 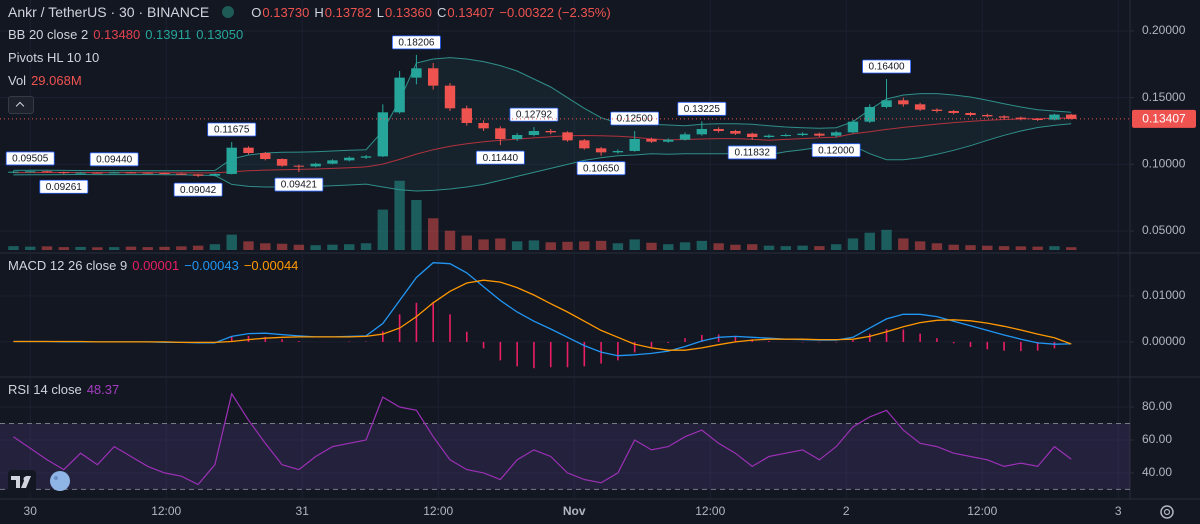 What do you see at coordinates (30, 159) in the screenshot?
I see `pivot-label: 0.09505` at bounding box center [30, 159].